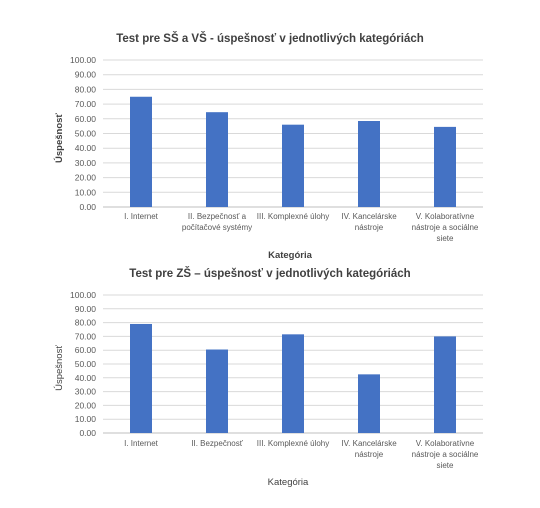 This screenshot has height=508, width=540. I want to click on chart-top-ytick-label: 50.00, so click(86, 134).